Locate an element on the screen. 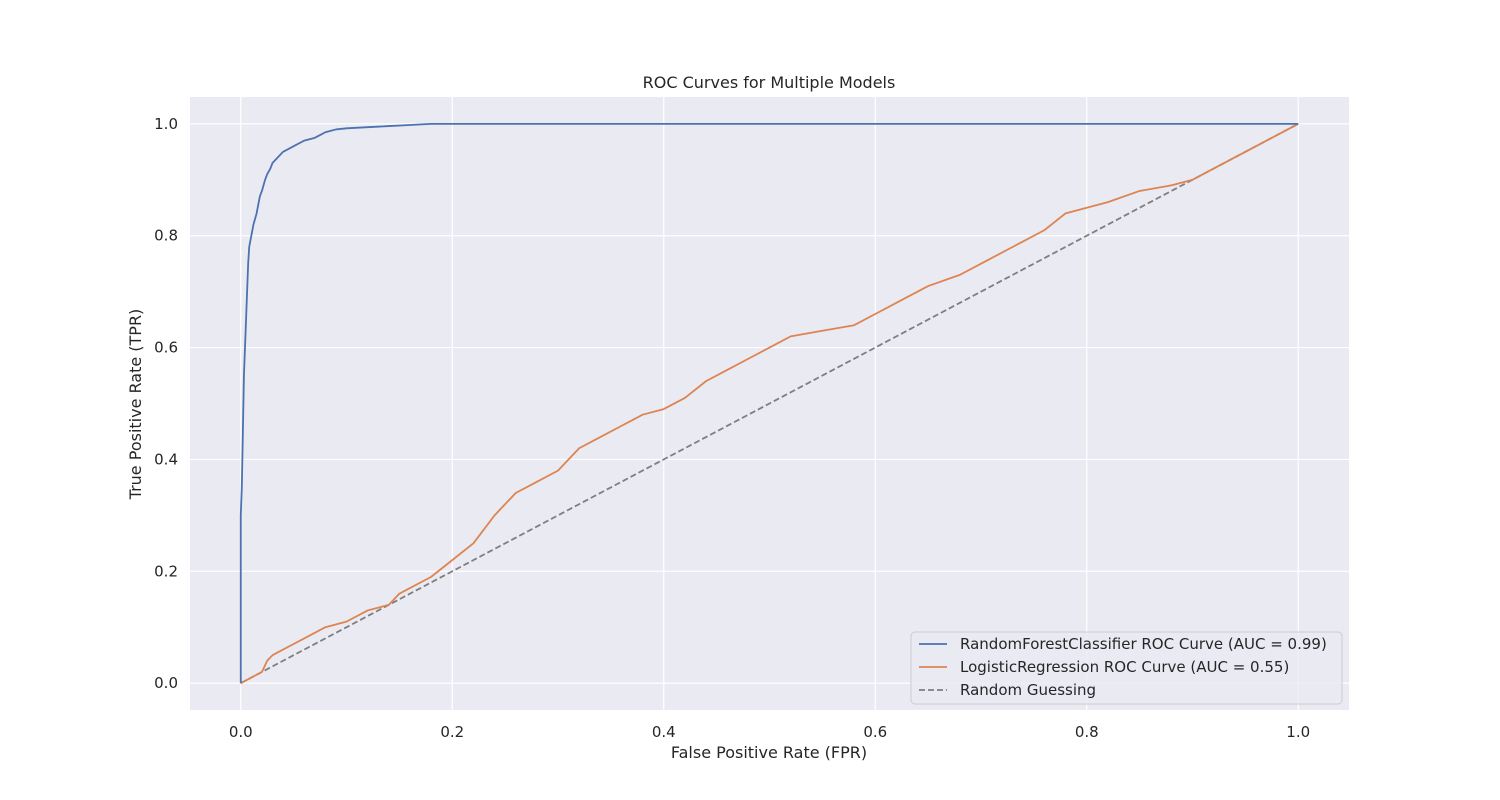 The image size is (1500, 800). legend-label-random-guessing: Random Guessing is located at coordinates (1028, 690).